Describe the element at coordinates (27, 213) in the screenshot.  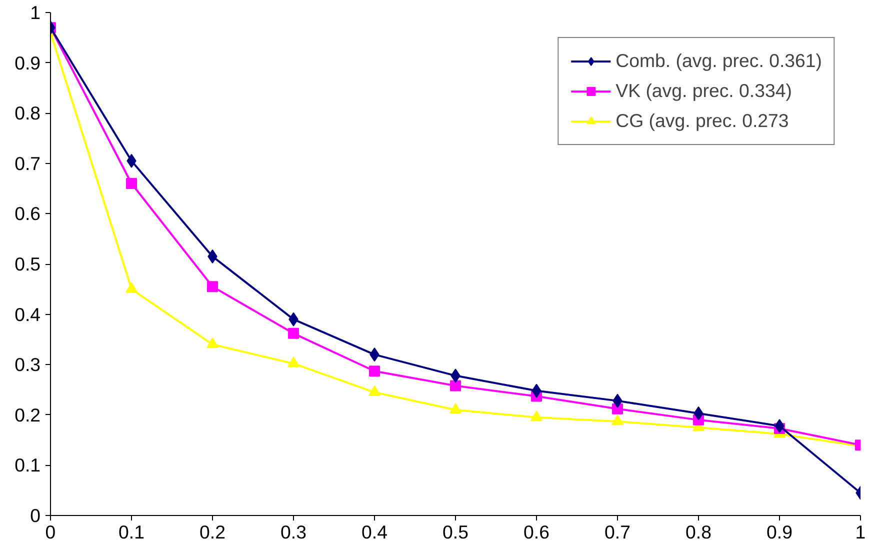
I see `y-tick-label: 0.6` at that location.